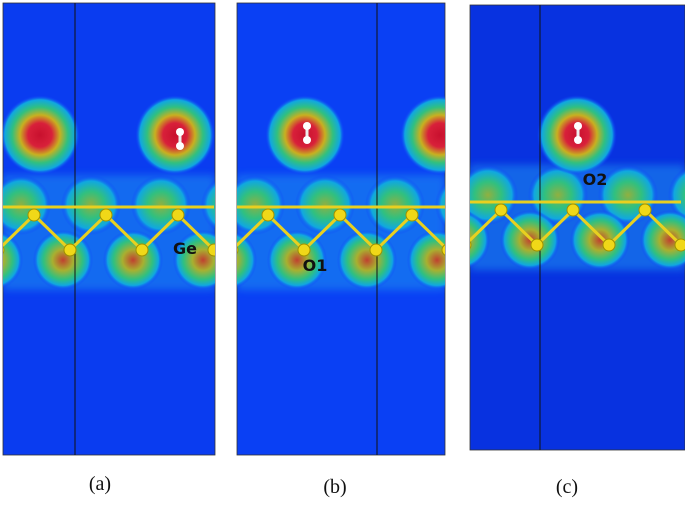 The image size is (685, 507). What do you see at coordinates (315, 265) in the screenshot?
I see `atom-label: O1` at bounding box center [315, 265].